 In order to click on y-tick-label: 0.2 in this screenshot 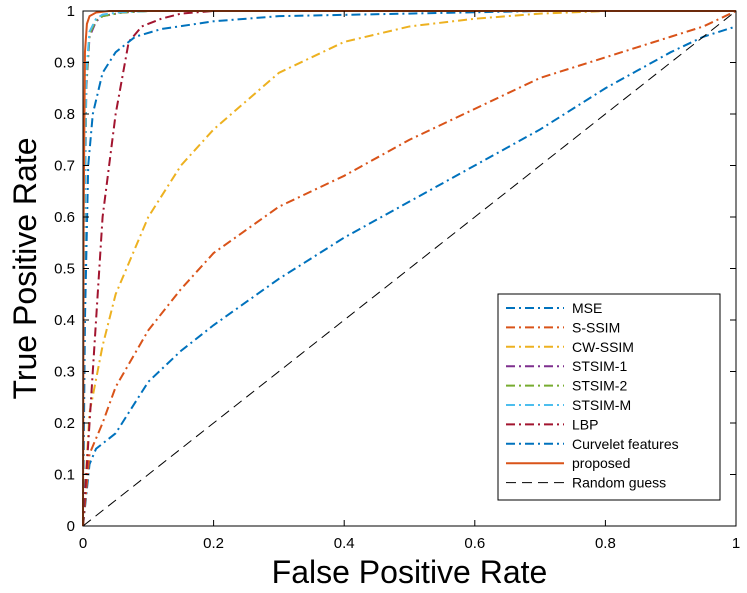, I will do `click(64, 423)`.